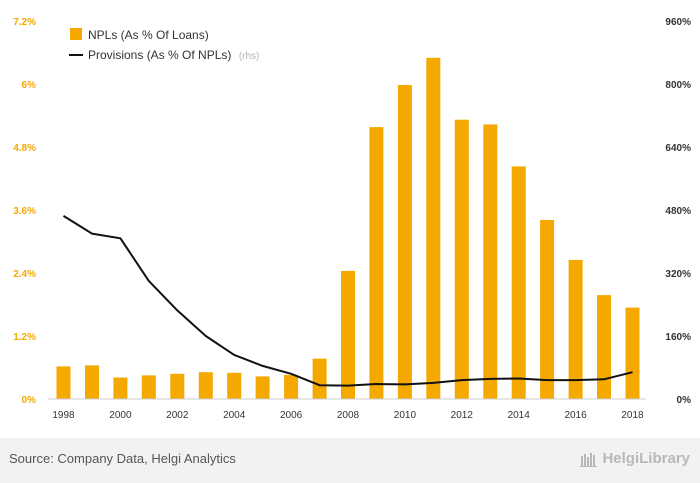 The image size is (700, 483). I want to click on x-tick-label: 2016, so click(575, 415).